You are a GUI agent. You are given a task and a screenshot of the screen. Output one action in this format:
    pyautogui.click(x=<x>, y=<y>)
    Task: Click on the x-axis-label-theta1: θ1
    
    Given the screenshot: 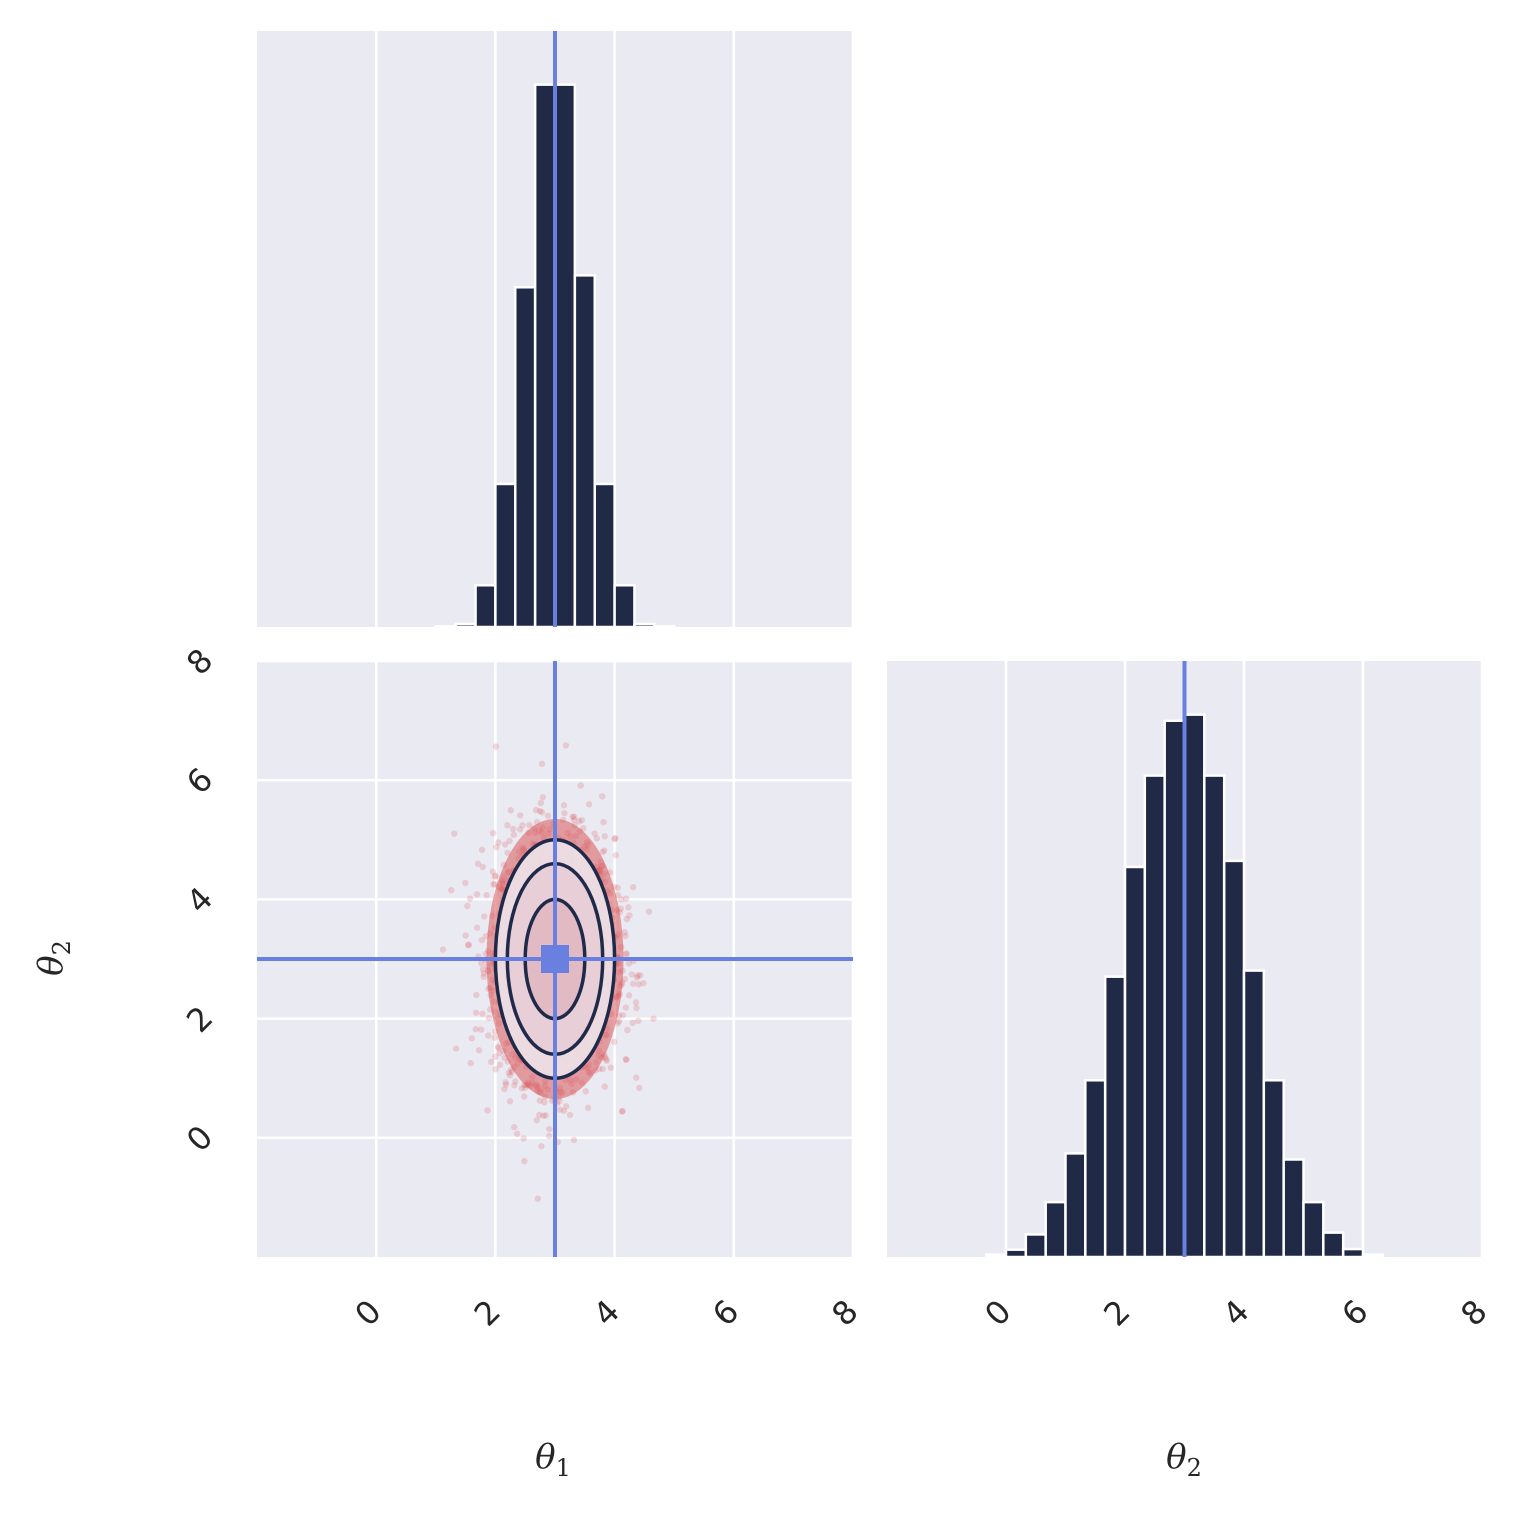 What is the action you would take?
    pyautogui.click(x=553, y=1459)
    